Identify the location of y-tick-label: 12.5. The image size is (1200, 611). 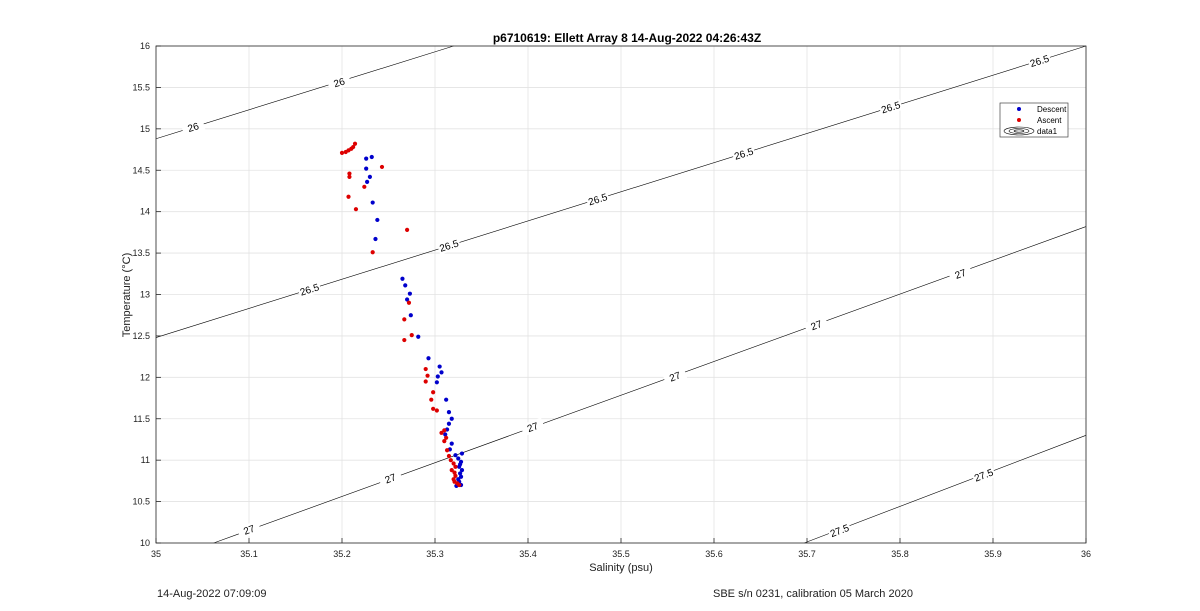
(141, 336).